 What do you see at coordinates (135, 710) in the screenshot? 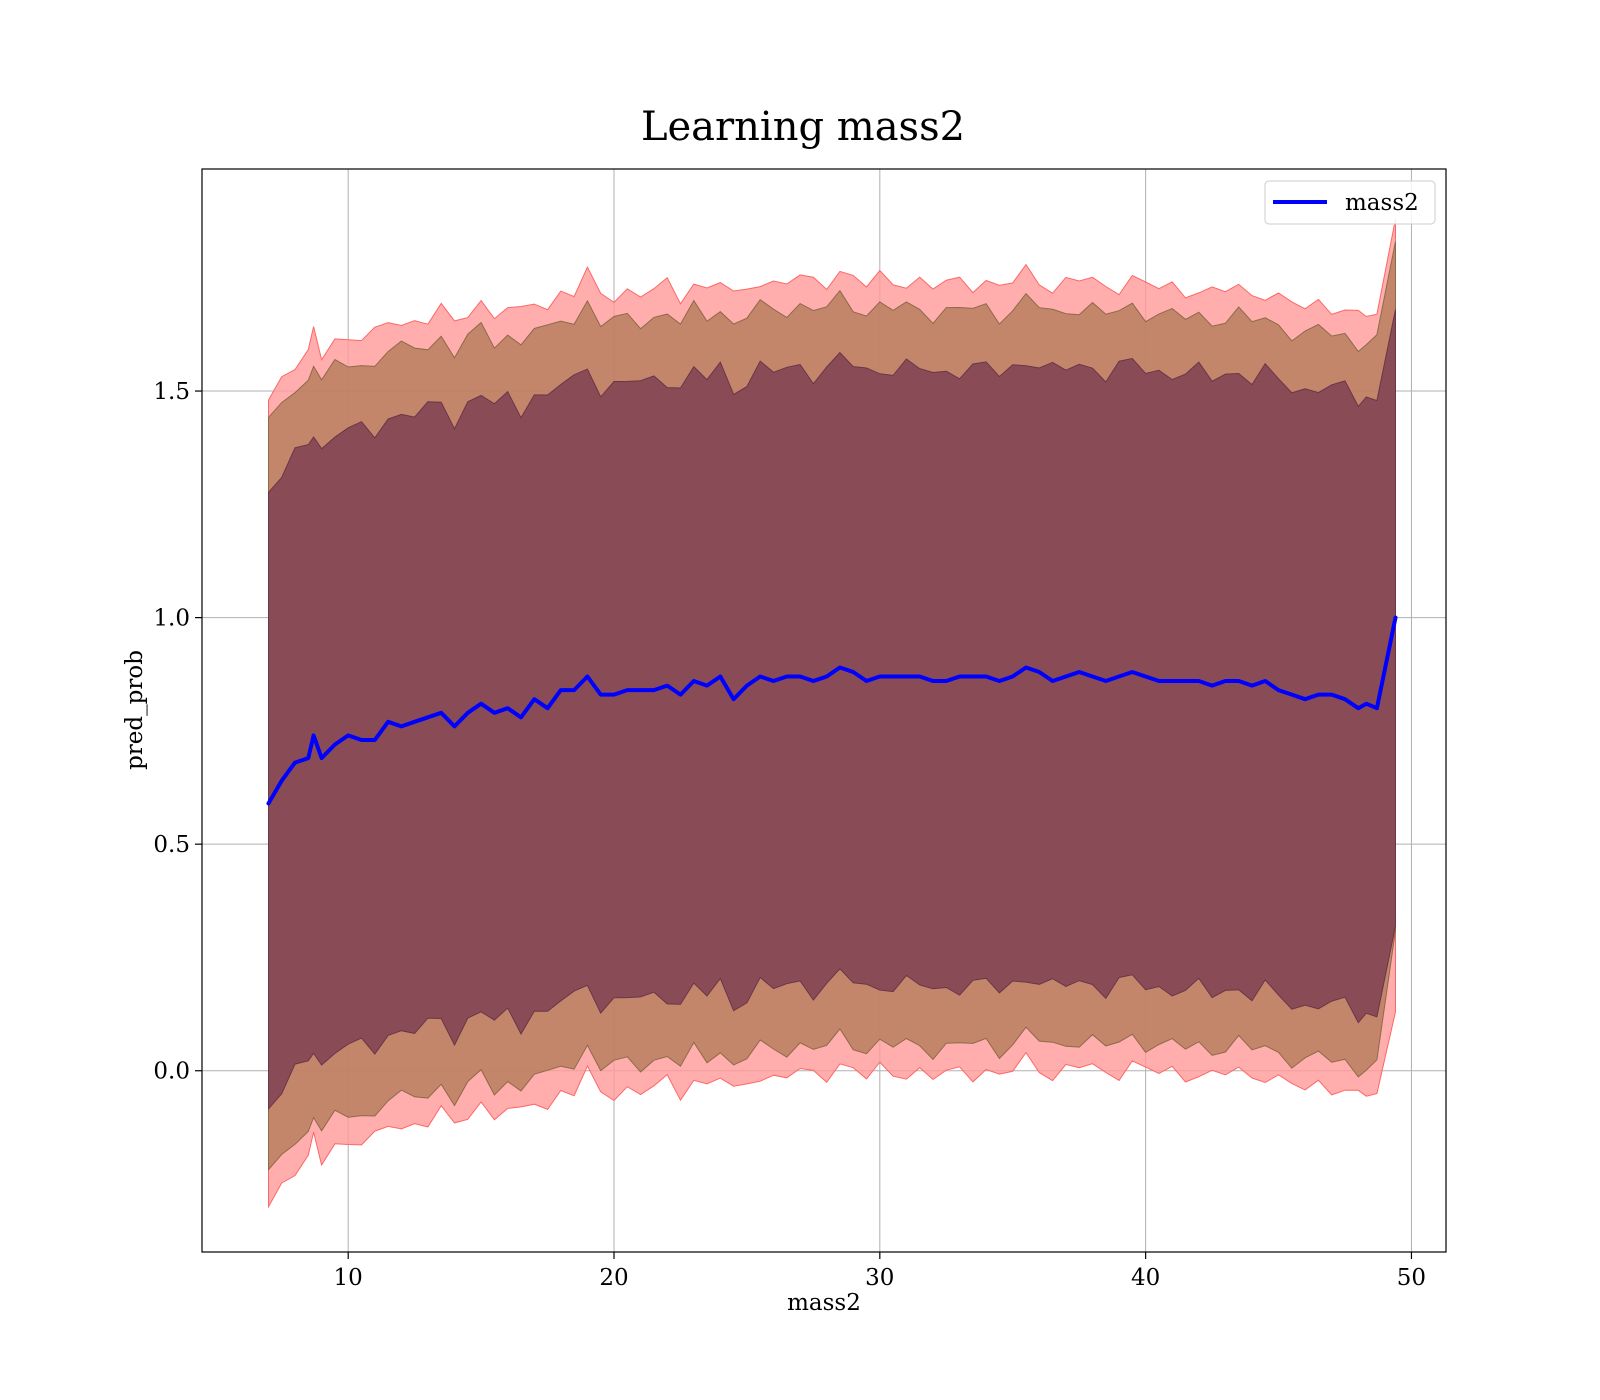
I see `y-axis-label: pred_prob` at bounding box center [135, 710].